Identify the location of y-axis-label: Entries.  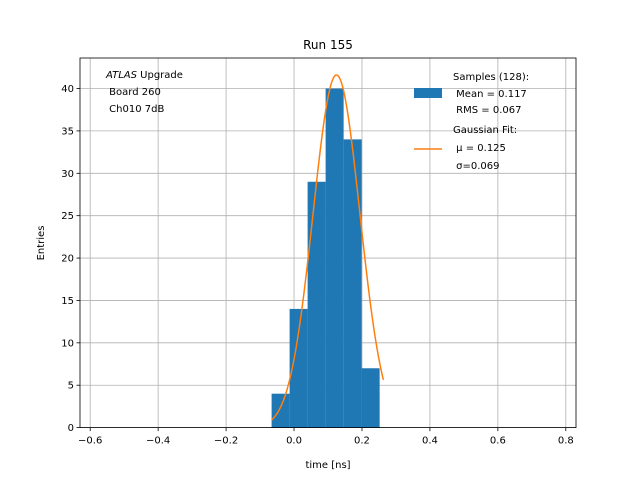
(41, 243).